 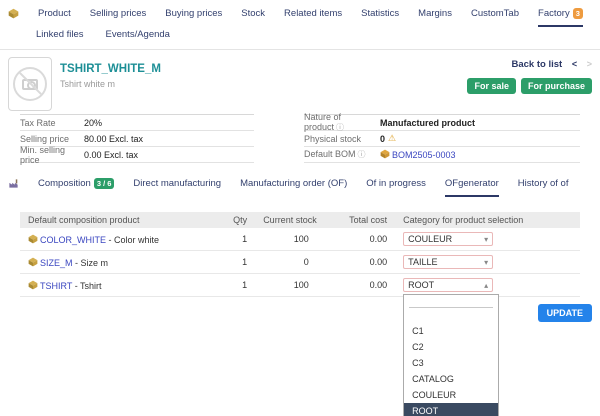 What do you see at coordinates (434, 395) in the screenshot?
I see `dropdown-option-couleur: COULEUR` at bounding box center [434, 395].